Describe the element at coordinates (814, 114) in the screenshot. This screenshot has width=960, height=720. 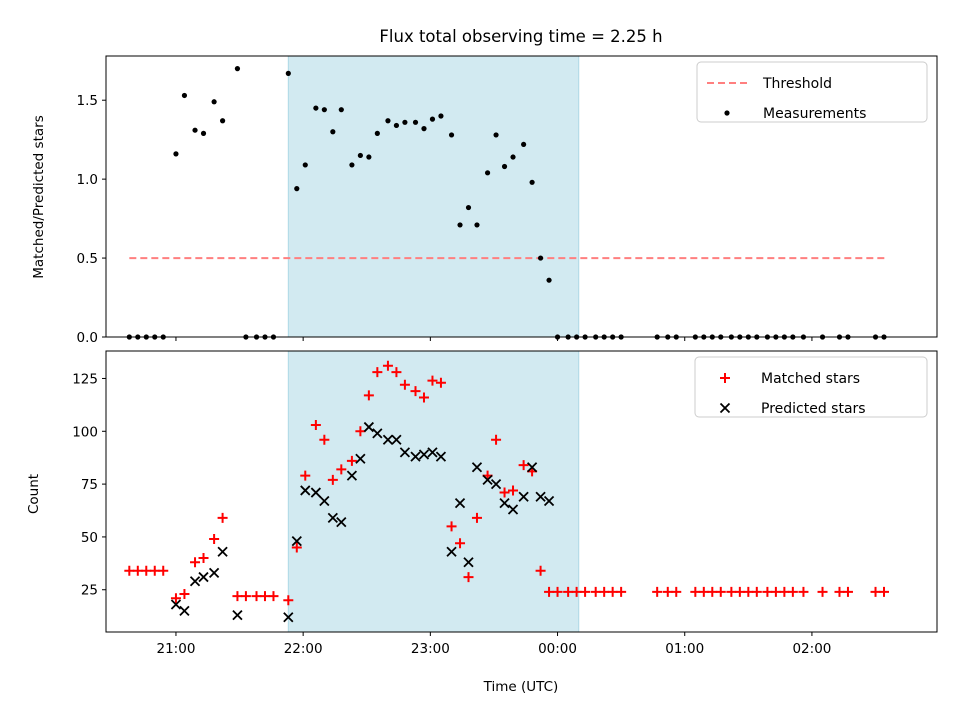
I see `legend-label: Measurements` at that location.